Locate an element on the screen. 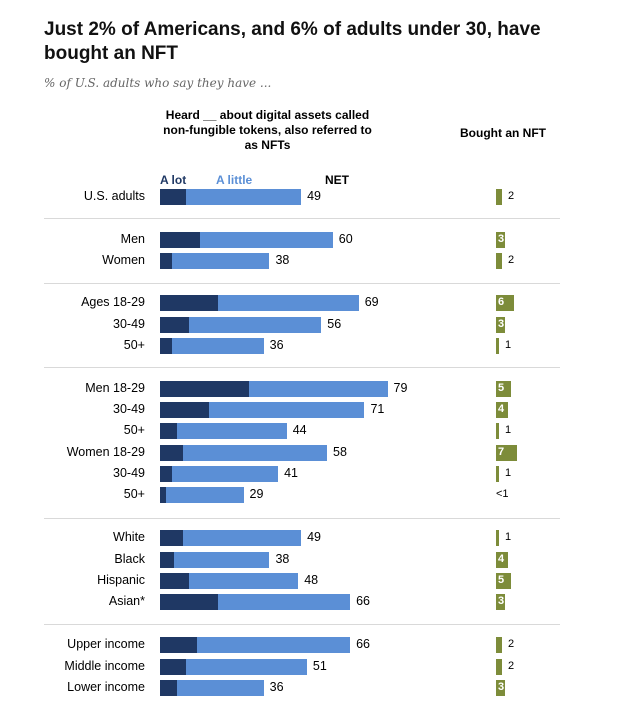 The image size is (633, 727). net-value-label: 48 is located at coordinates (311, 580).